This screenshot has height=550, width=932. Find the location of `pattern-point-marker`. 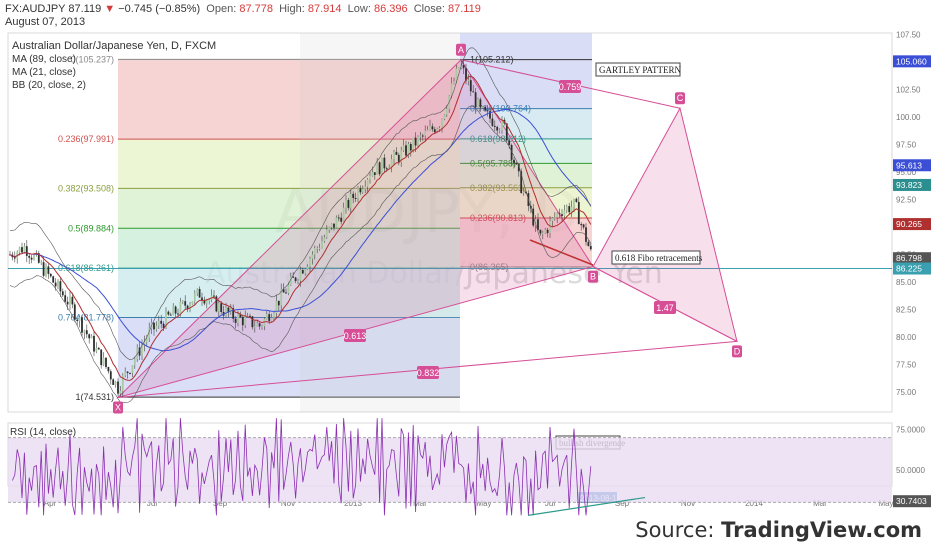

pattern-point-marker is located at coordinates (461, 49).